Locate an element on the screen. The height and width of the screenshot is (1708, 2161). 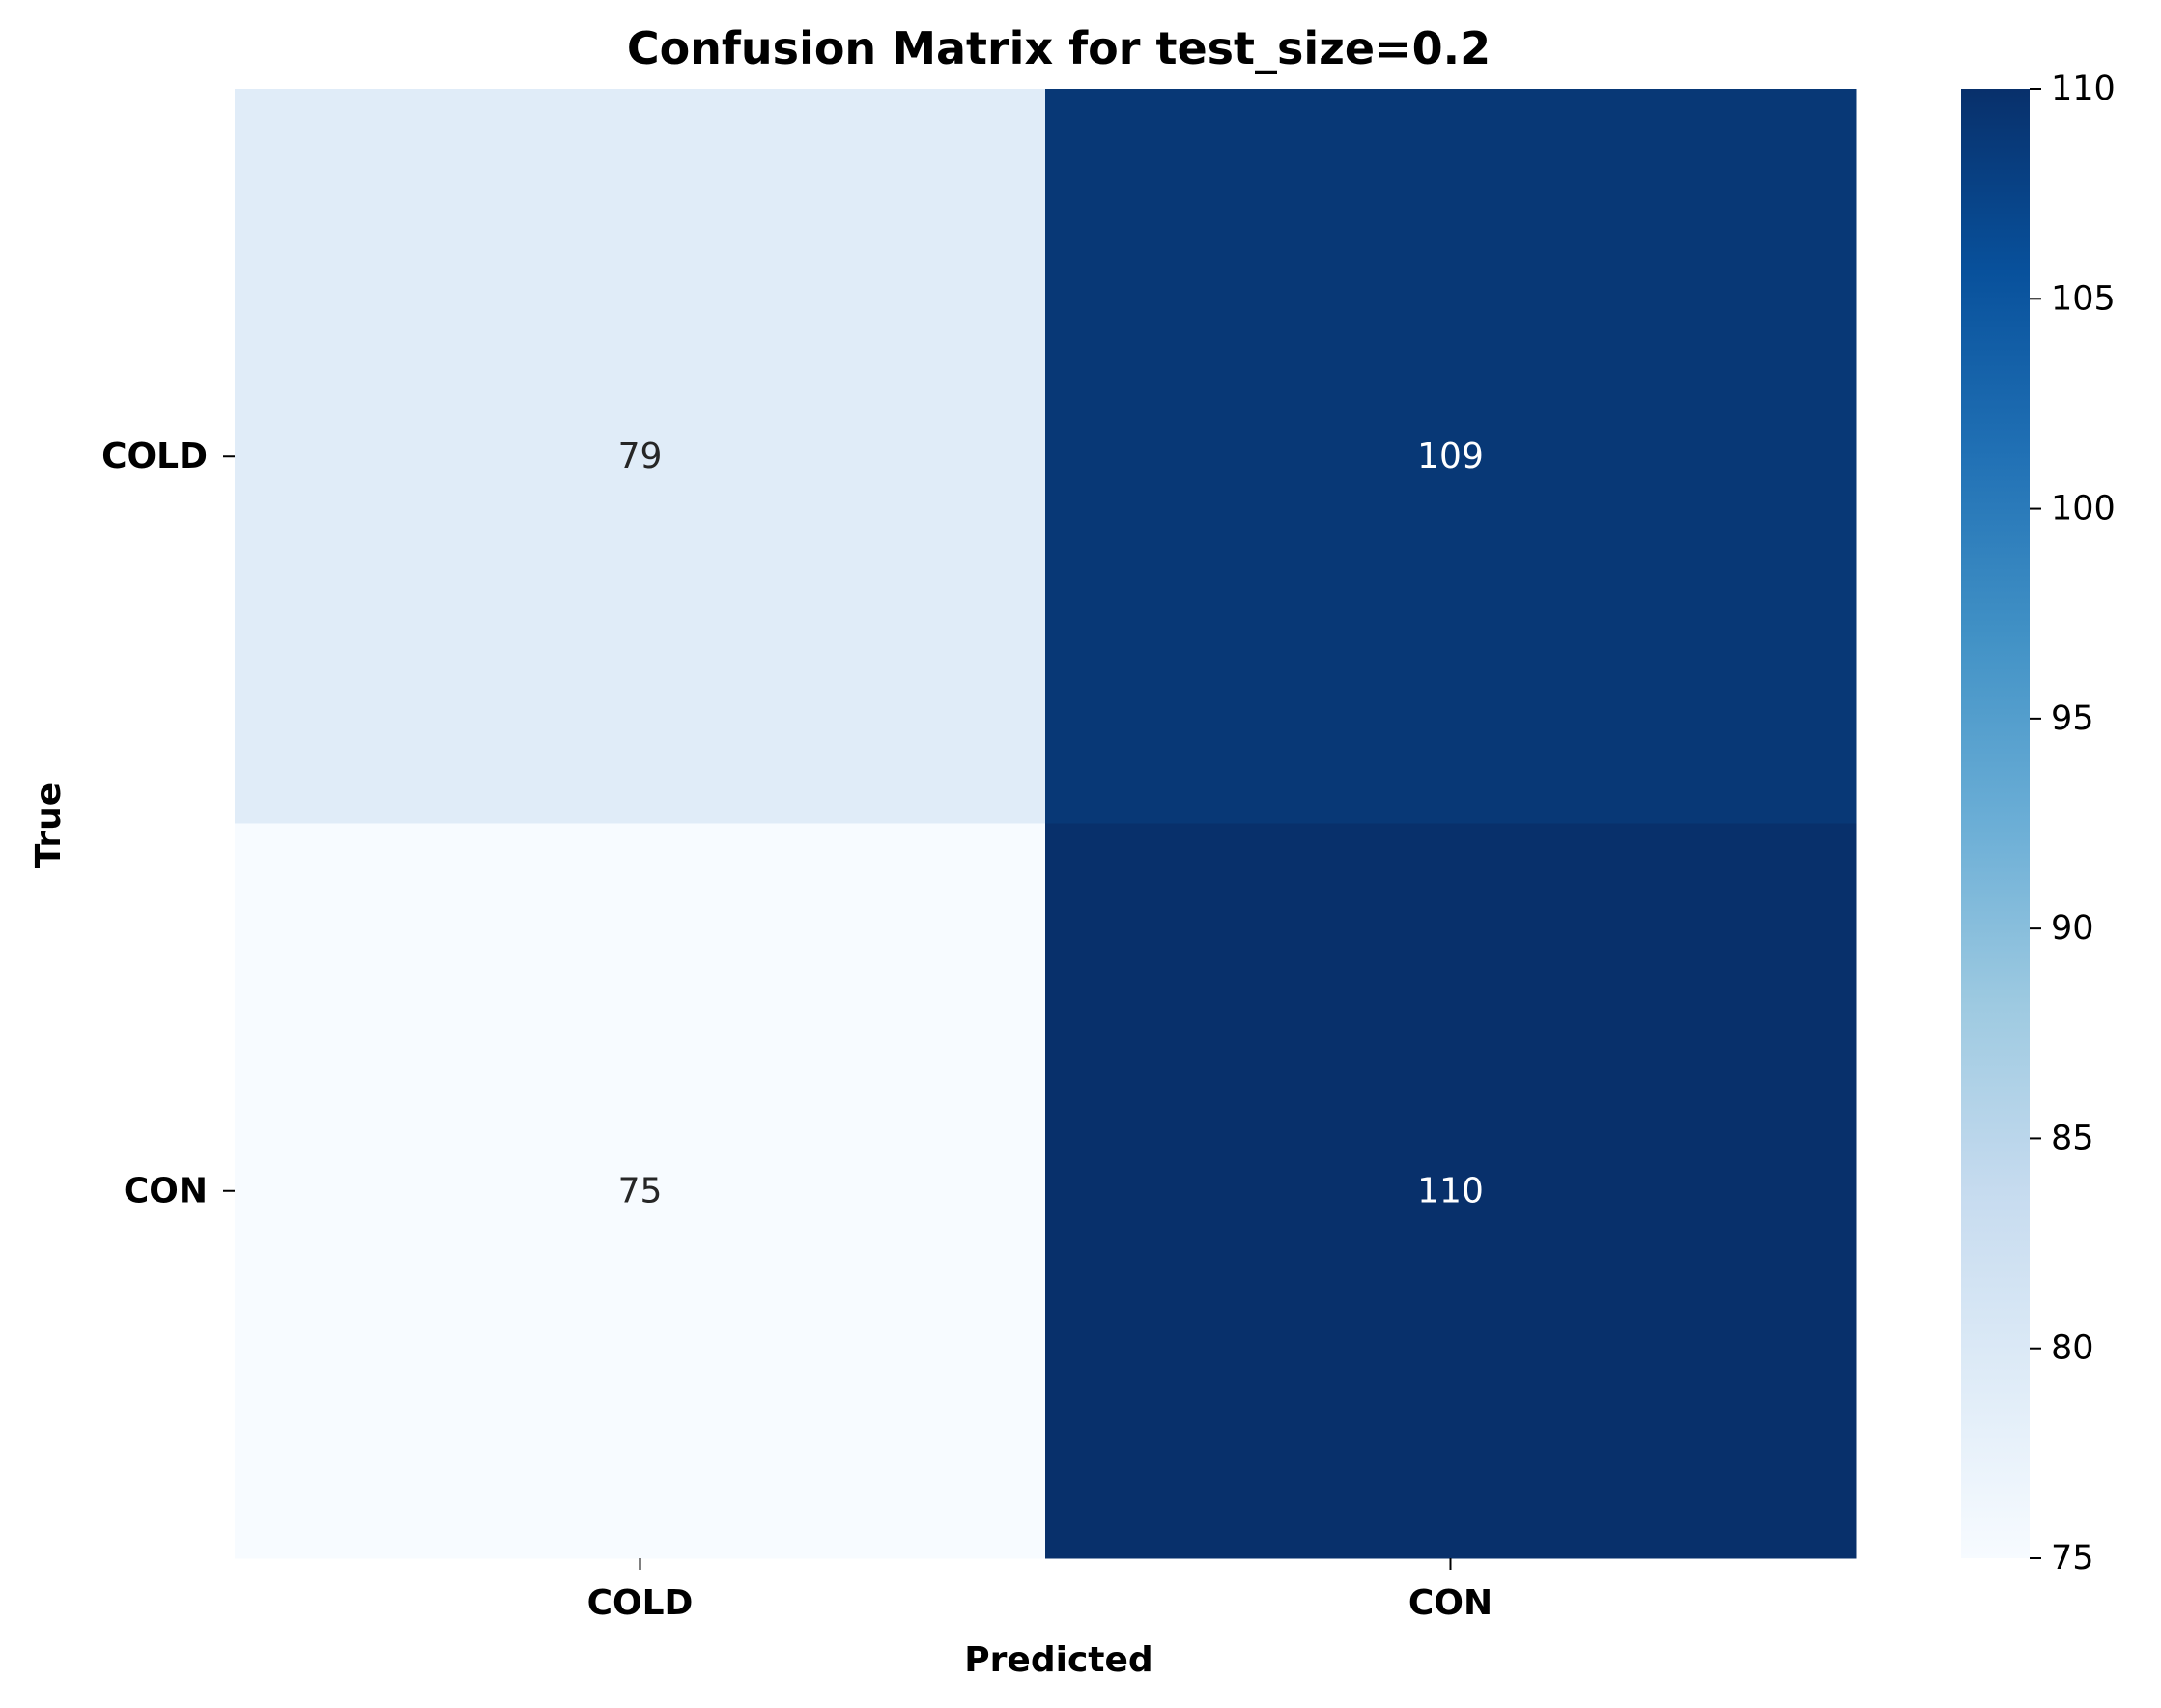
colorbar-tick-label: 105 is located at coordinates (2083, 298).